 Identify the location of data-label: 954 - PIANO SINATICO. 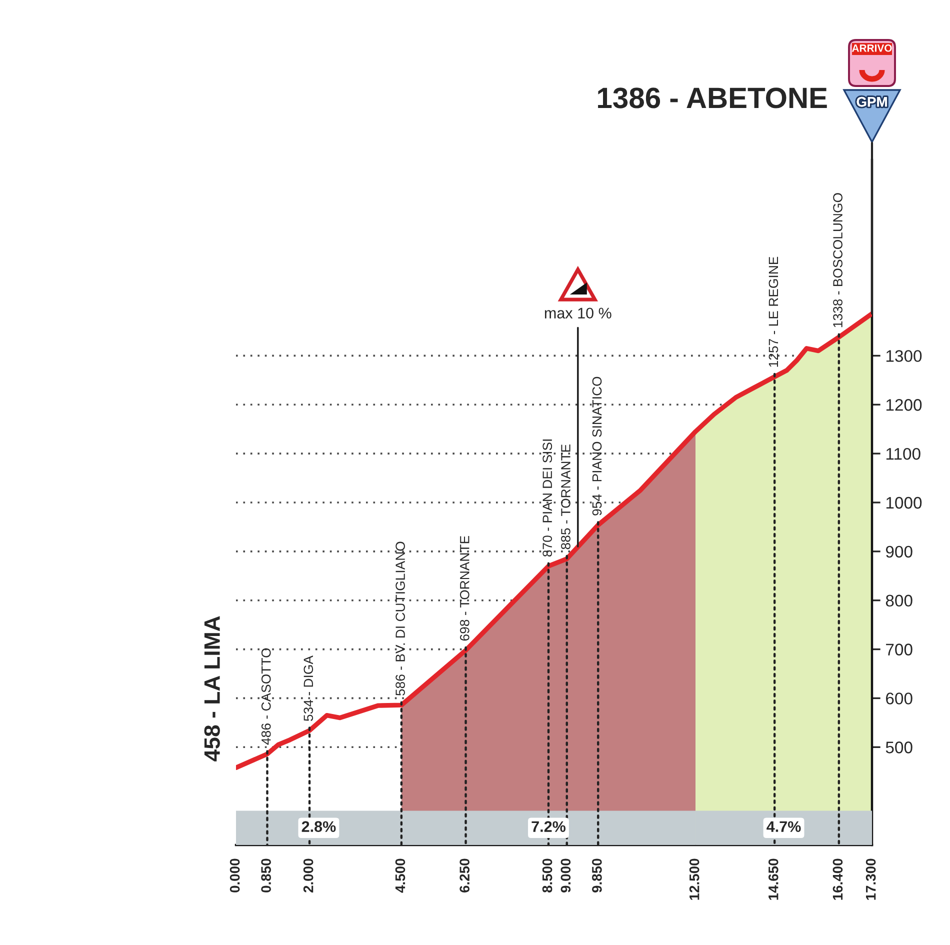
(597, 446).